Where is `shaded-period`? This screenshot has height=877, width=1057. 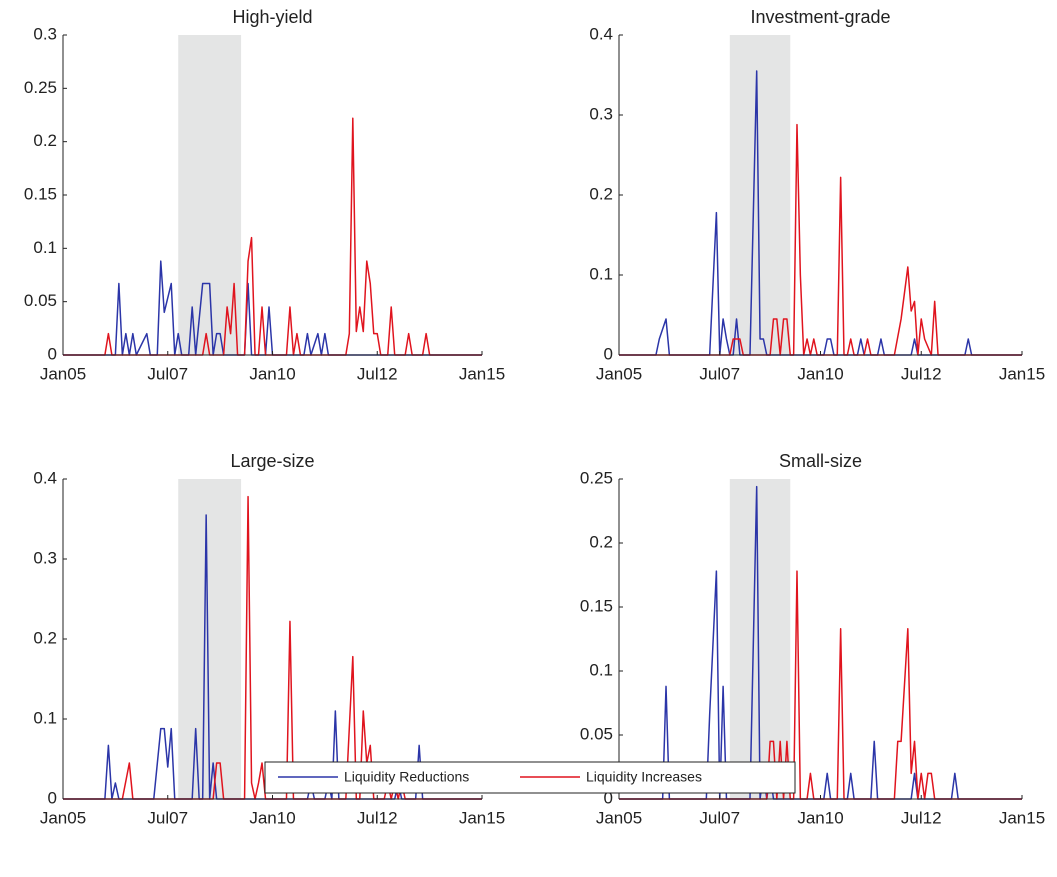 shaded-period is located at coordinates (210, 195).